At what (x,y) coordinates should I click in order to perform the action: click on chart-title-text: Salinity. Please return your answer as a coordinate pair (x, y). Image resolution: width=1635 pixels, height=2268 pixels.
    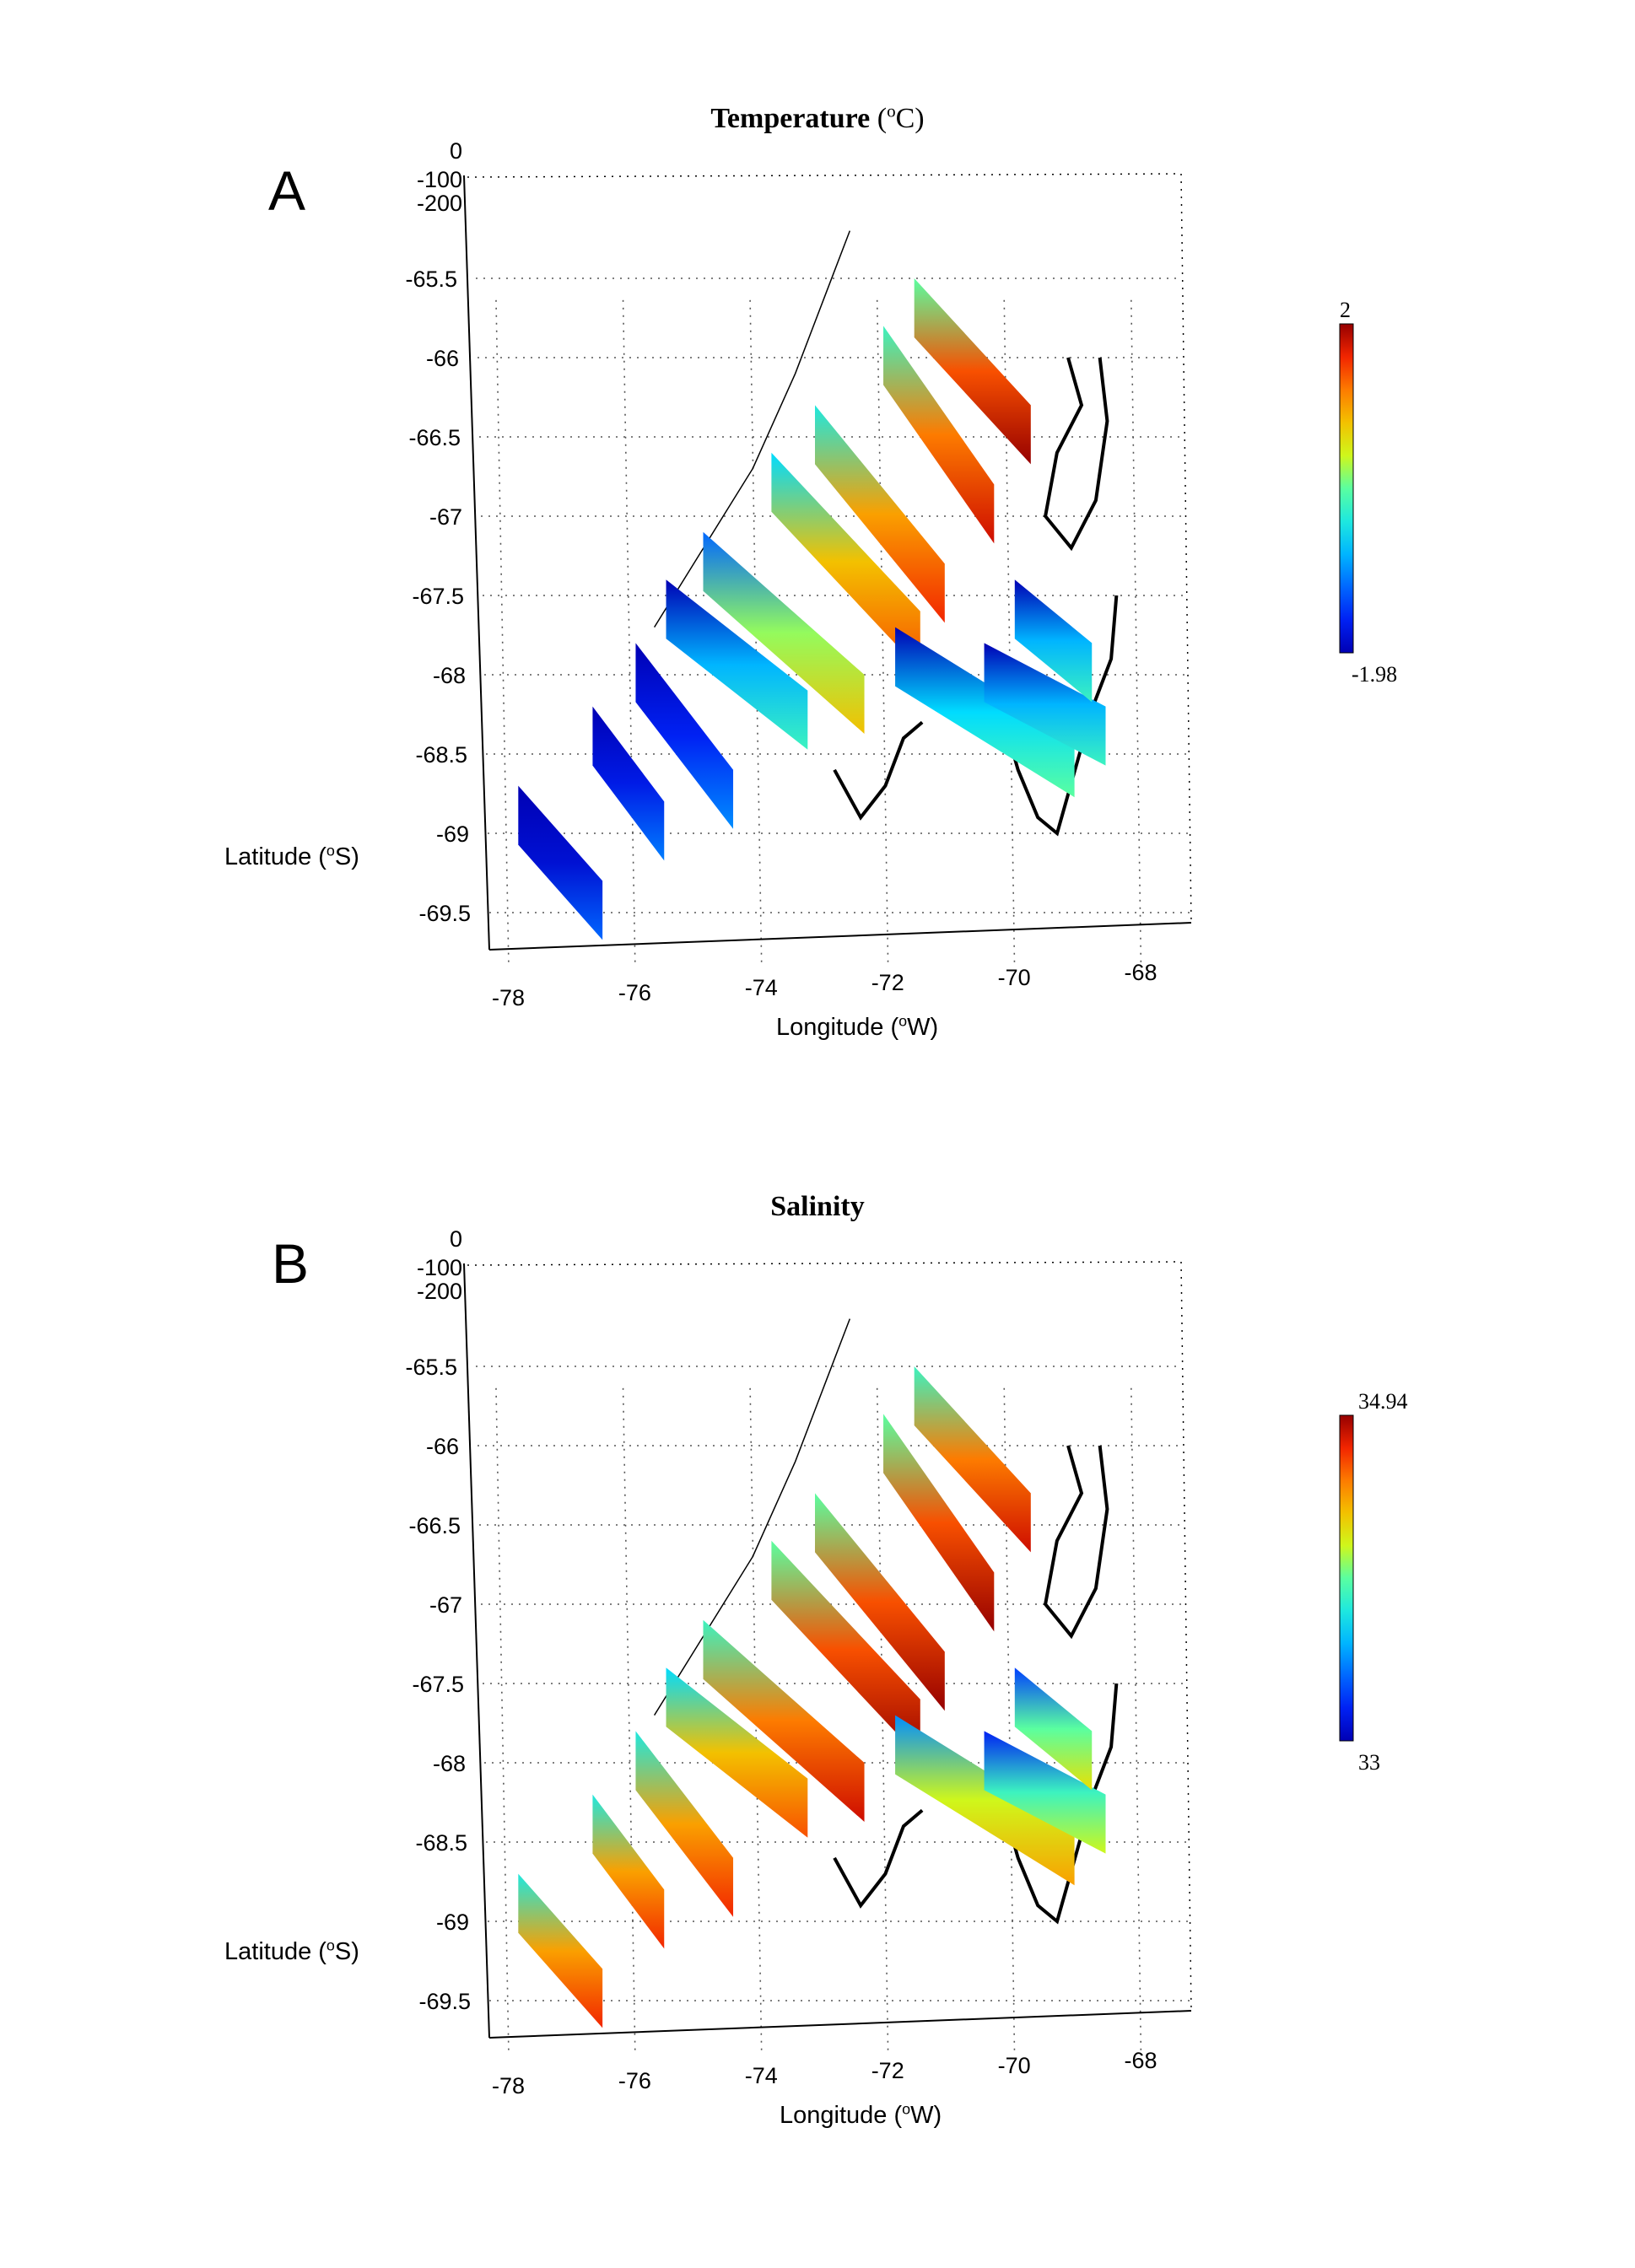
    Looking at the image, I should click on (817, 1207).